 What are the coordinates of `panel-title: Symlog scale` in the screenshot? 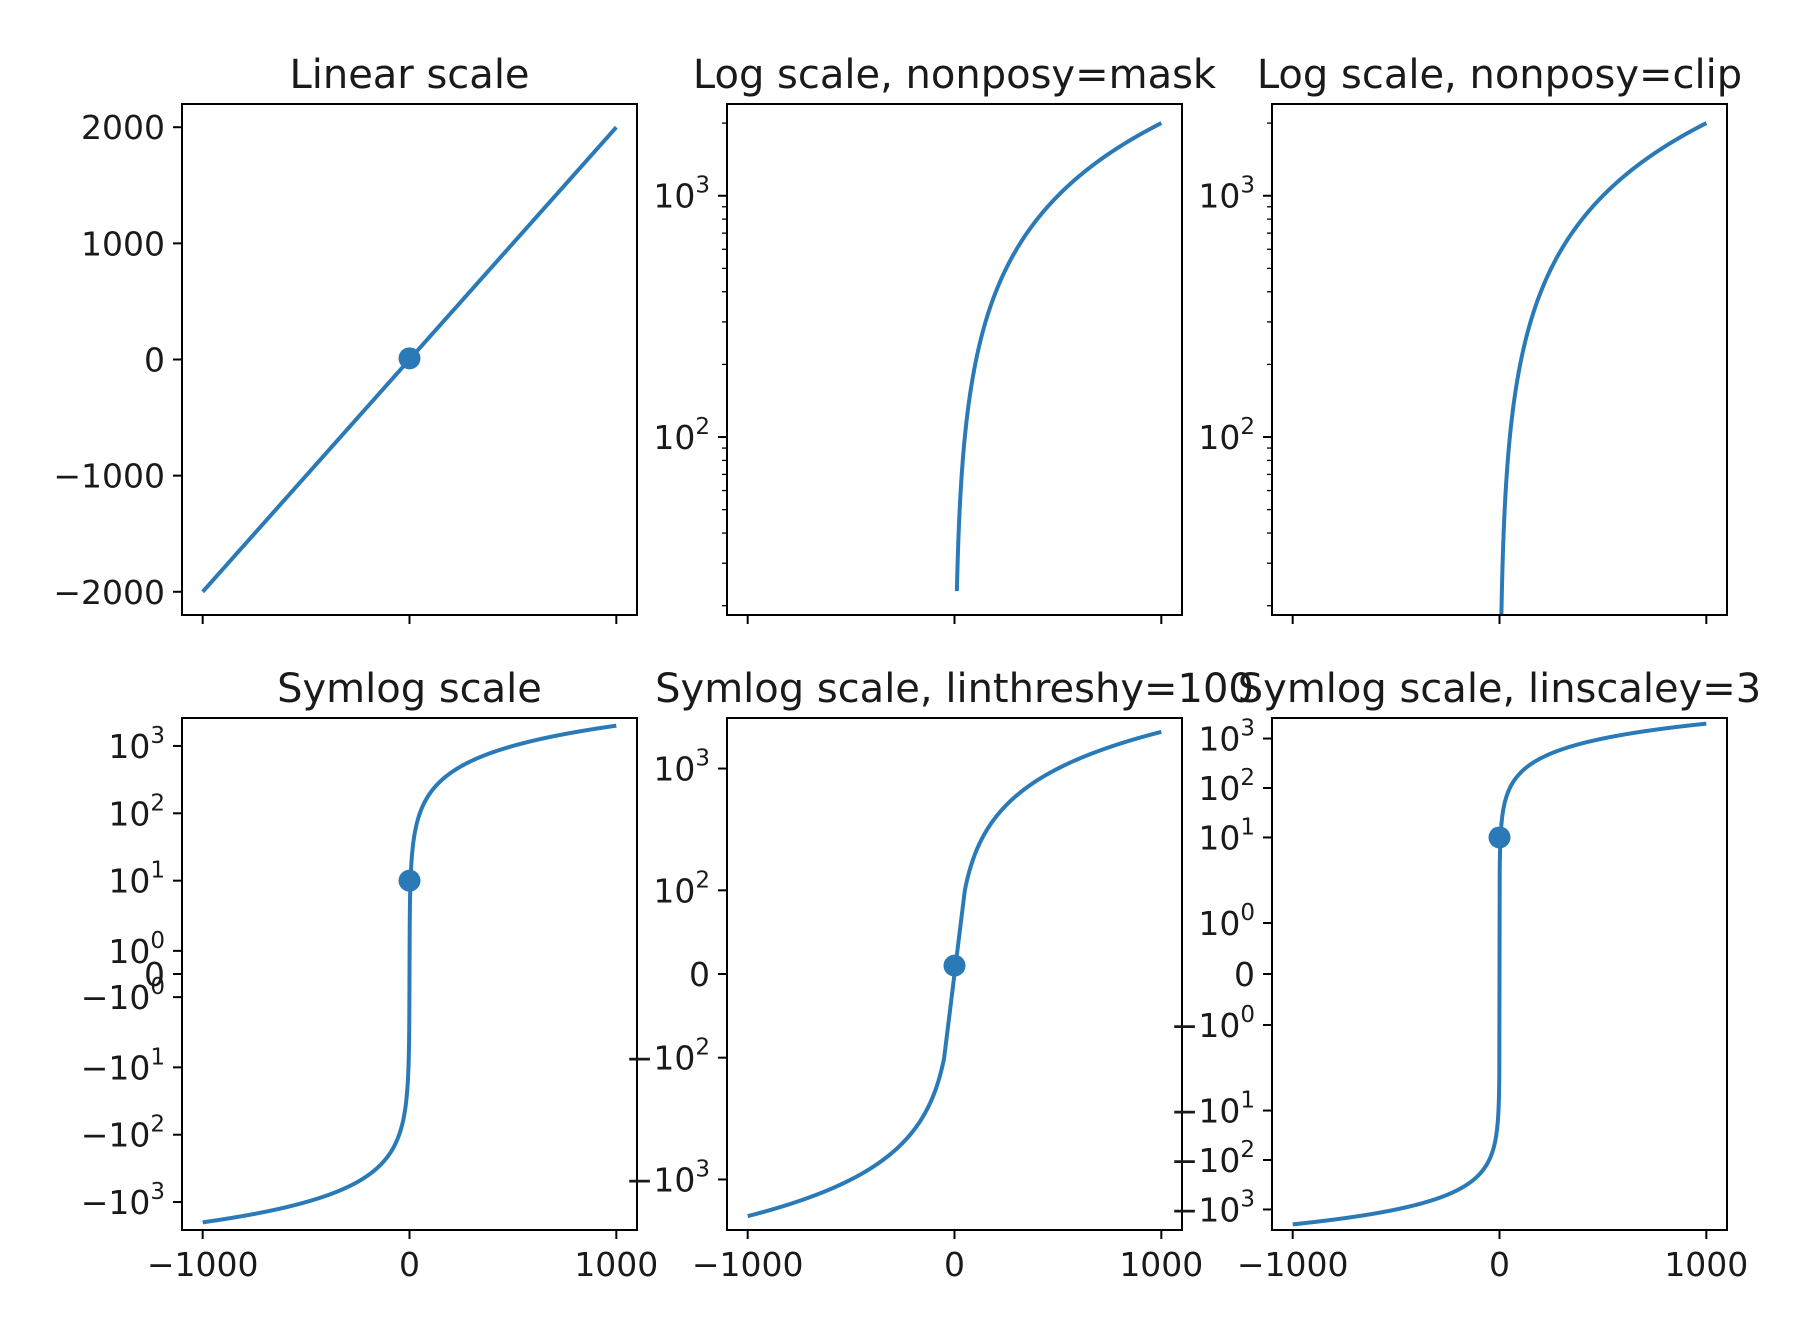 It's located at (409, 689).